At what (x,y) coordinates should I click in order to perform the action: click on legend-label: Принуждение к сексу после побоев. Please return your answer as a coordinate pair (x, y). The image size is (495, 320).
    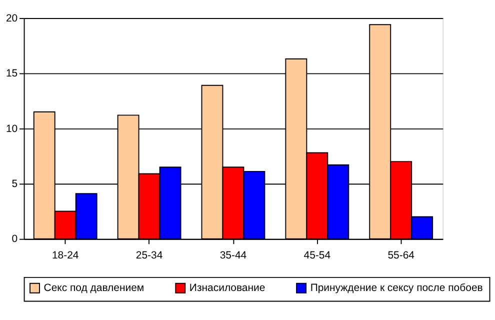
    Looking at the image, I should click on (397, 288).